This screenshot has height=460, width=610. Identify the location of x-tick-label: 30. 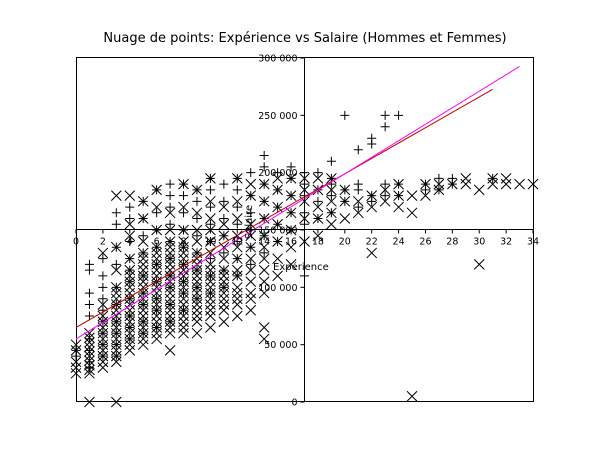
(479, 242).